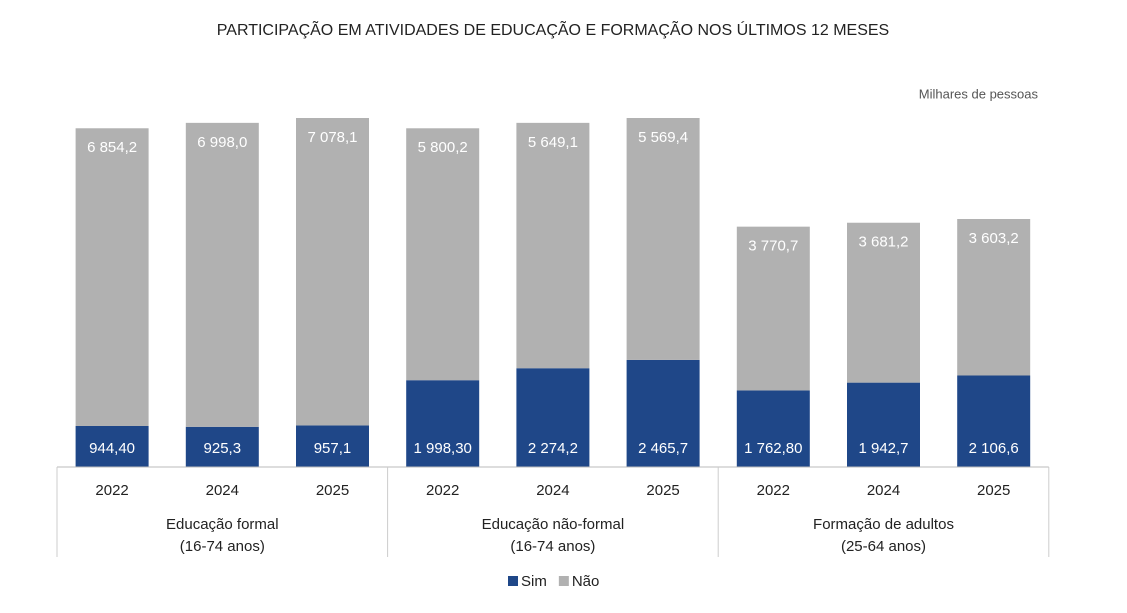 This screenshot has height=613, width=1127. What do you see at coordinates (663, 137) in the screenshot?
I see `value-label: 5 569,4` at bounding box center [663, 137].